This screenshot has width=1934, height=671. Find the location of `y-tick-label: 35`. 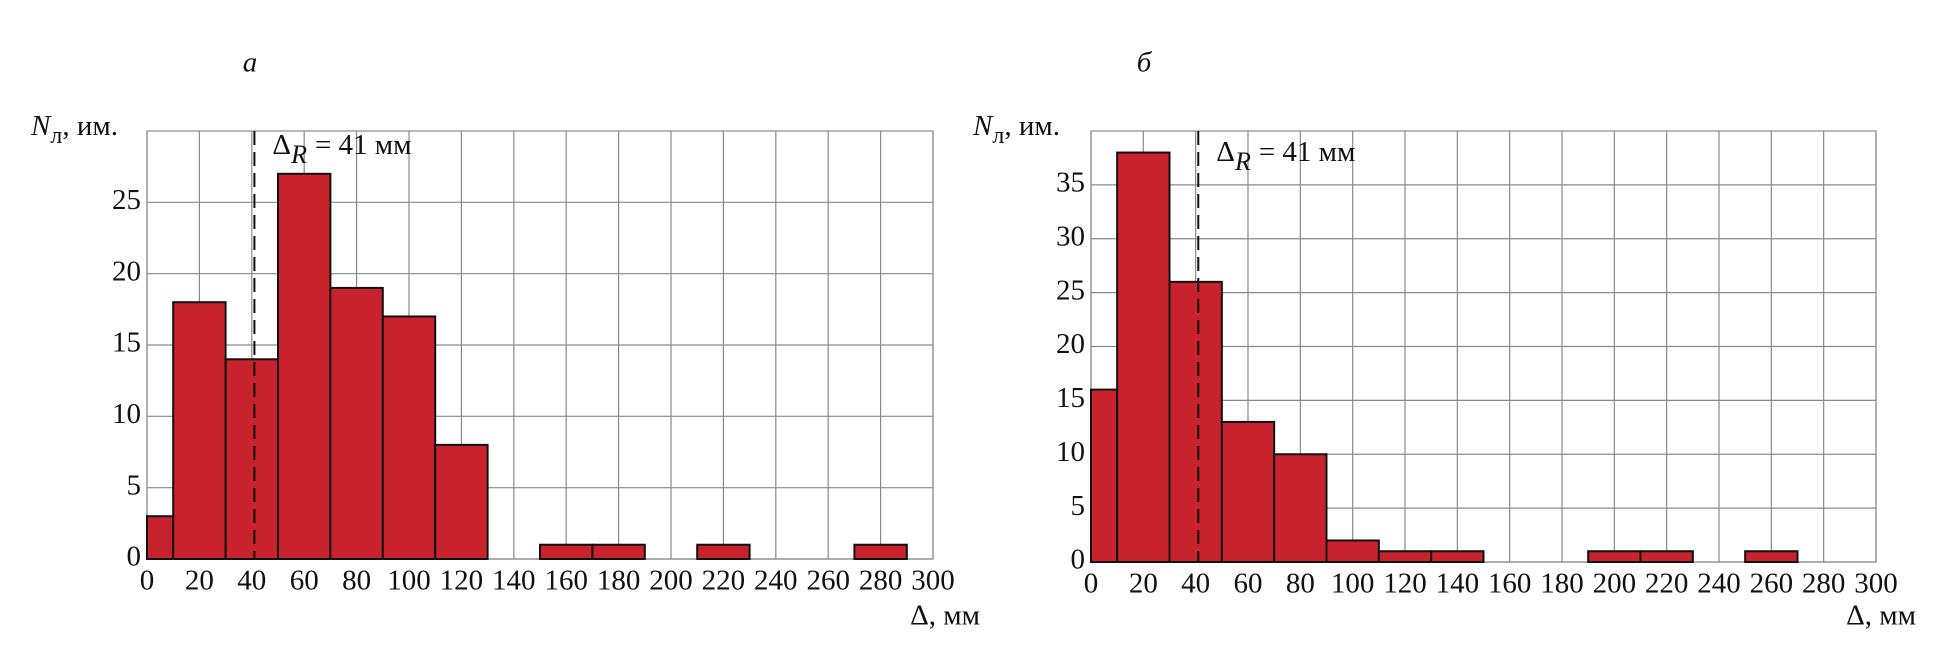

y-tick-label: 35 is located at coordinates (1070, 183).